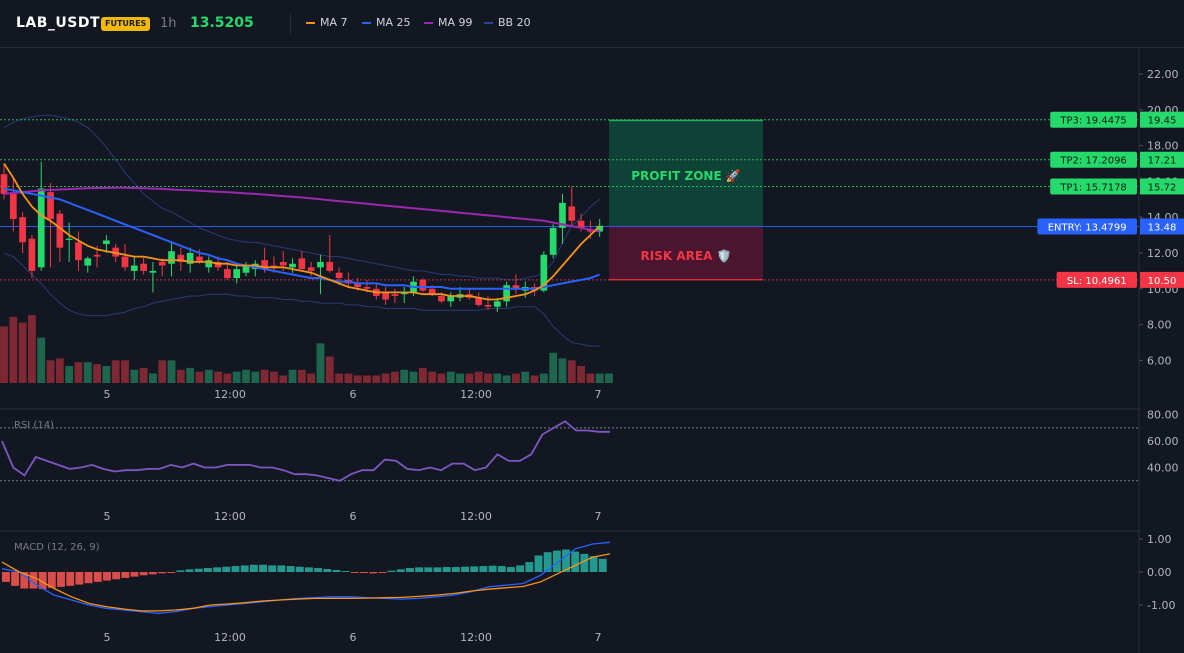  I want to click on ma7-line, so click(302, 232).